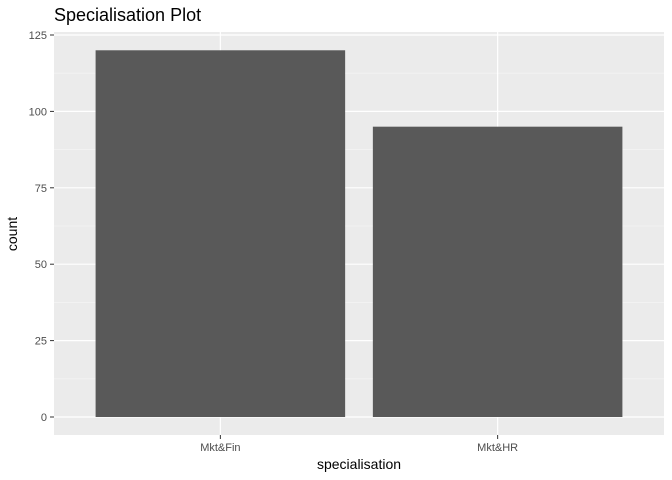  What do you see at coordinates (41, 189) in the screenshot?
I see `y-tick-label: 75` at bounding box center [41, 189].